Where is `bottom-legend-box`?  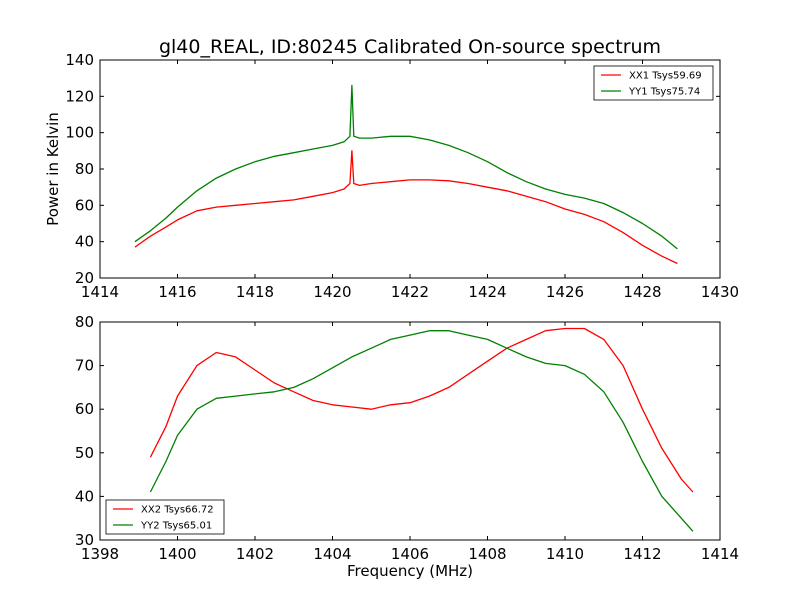 bottom-legend-box is located at coordinates (165, 517).